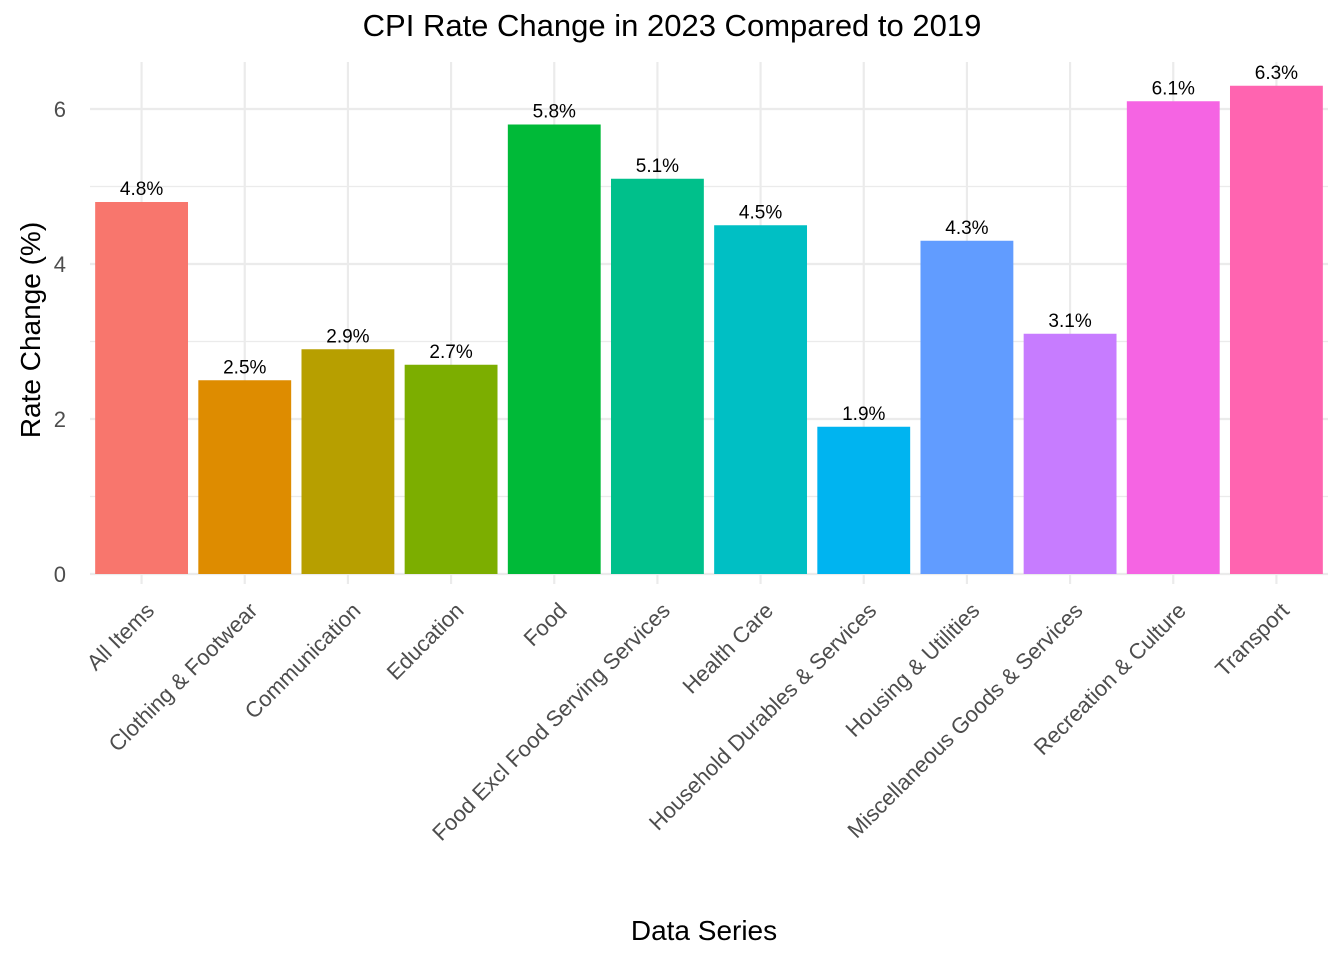 Image resolution: width=1344 pixels, height=960 pixels. Describe the element at coordinates (760, 212) in the screenshot. I see `data-label: 4.5%` at that location.